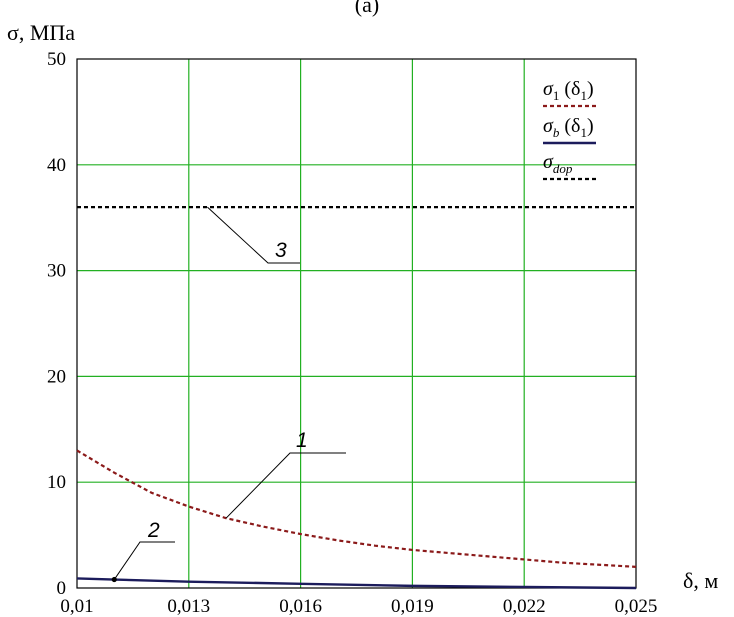  I want to click on x-tick-label: 0,013, so click(188, 606).